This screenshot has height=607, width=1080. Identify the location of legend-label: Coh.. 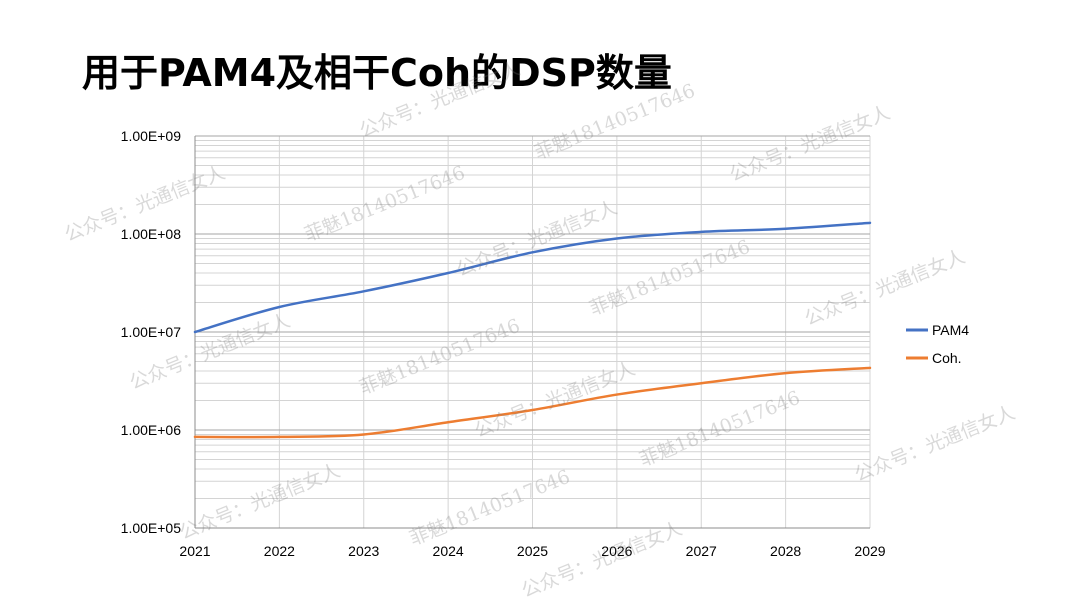
(947, 358).